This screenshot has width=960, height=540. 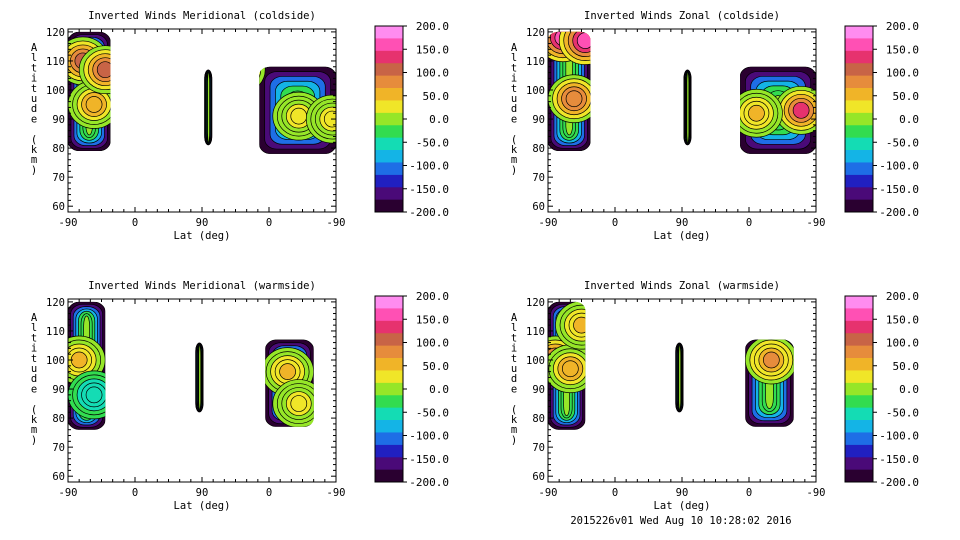 I want to click on colorbar-tick-label: -50.0, so click(x=432, y=142).